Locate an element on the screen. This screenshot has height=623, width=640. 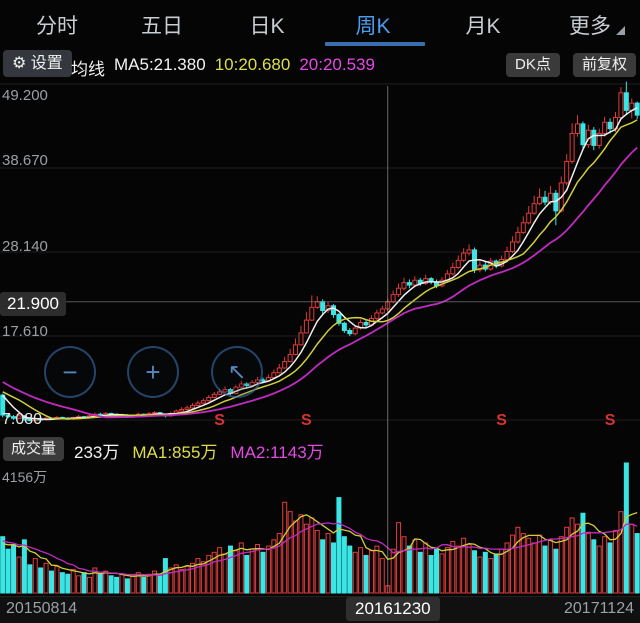
dk-point-button: DK点 is located at coordinates (533, 65).